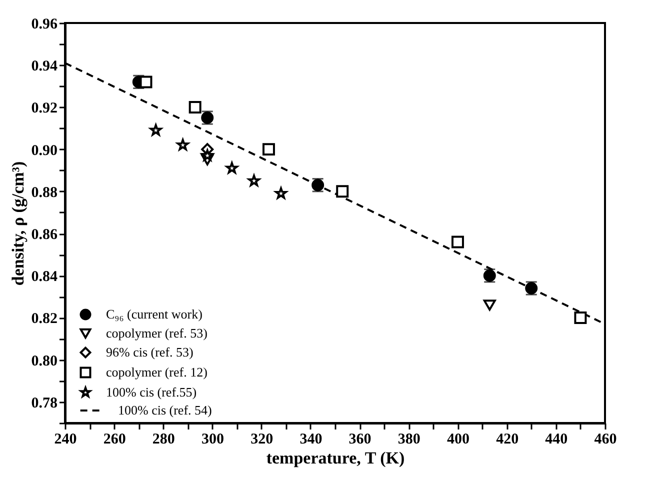 The image size is (653, 479). I want to click on x-tick-label: 260, so click(114, 440).